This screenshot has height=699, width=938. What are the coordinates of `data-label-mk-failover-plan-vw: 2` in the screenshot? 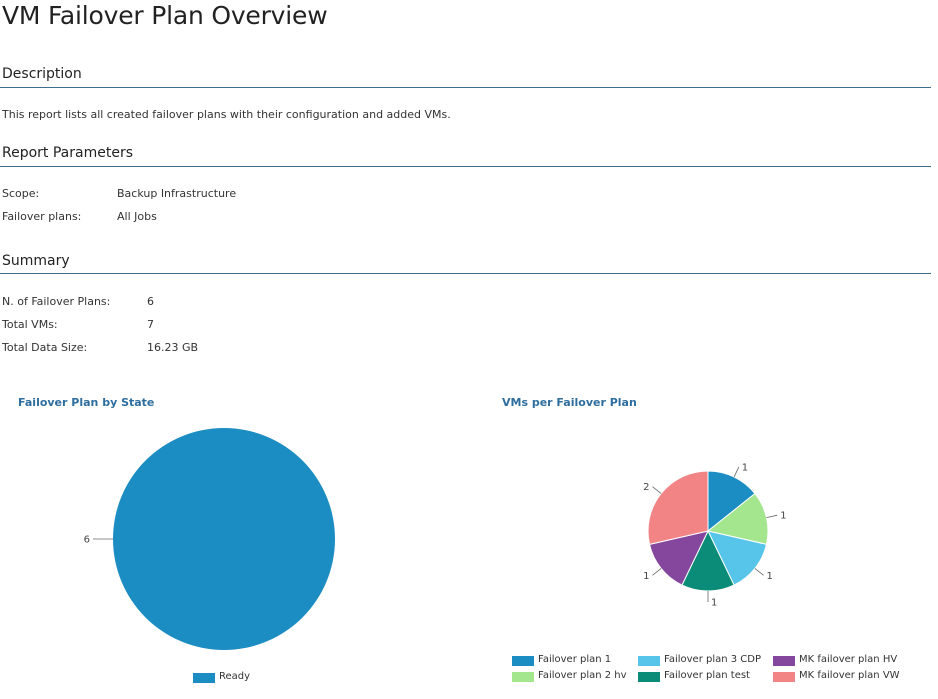 It's located at (646, 487).